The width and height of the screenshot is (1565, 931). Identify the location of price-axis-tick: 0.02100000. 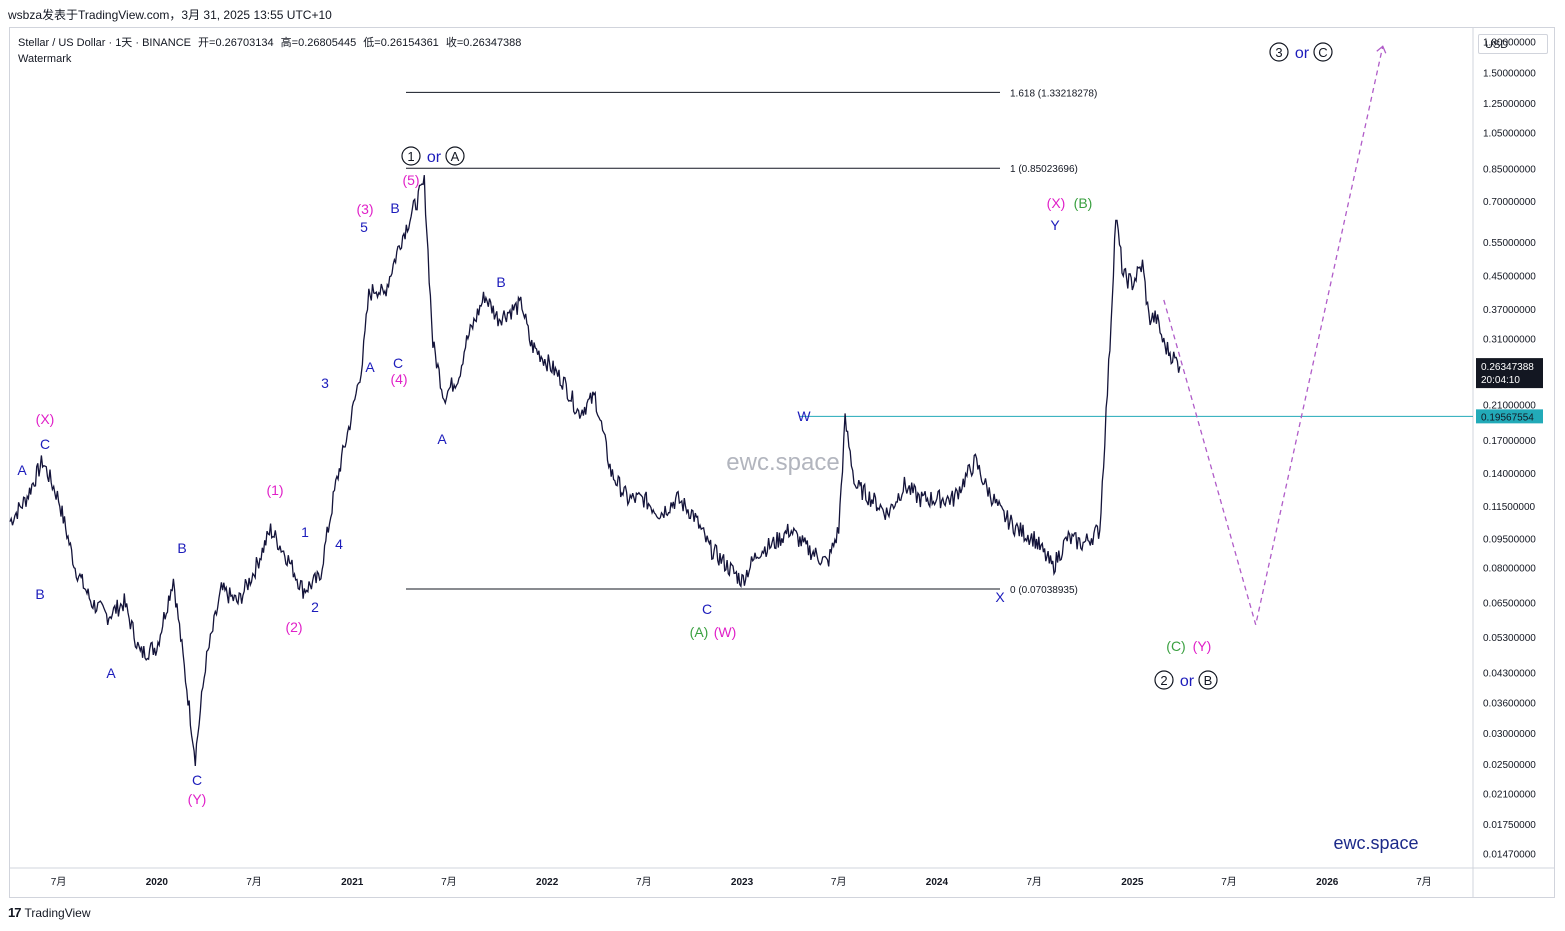
(1509, 794).